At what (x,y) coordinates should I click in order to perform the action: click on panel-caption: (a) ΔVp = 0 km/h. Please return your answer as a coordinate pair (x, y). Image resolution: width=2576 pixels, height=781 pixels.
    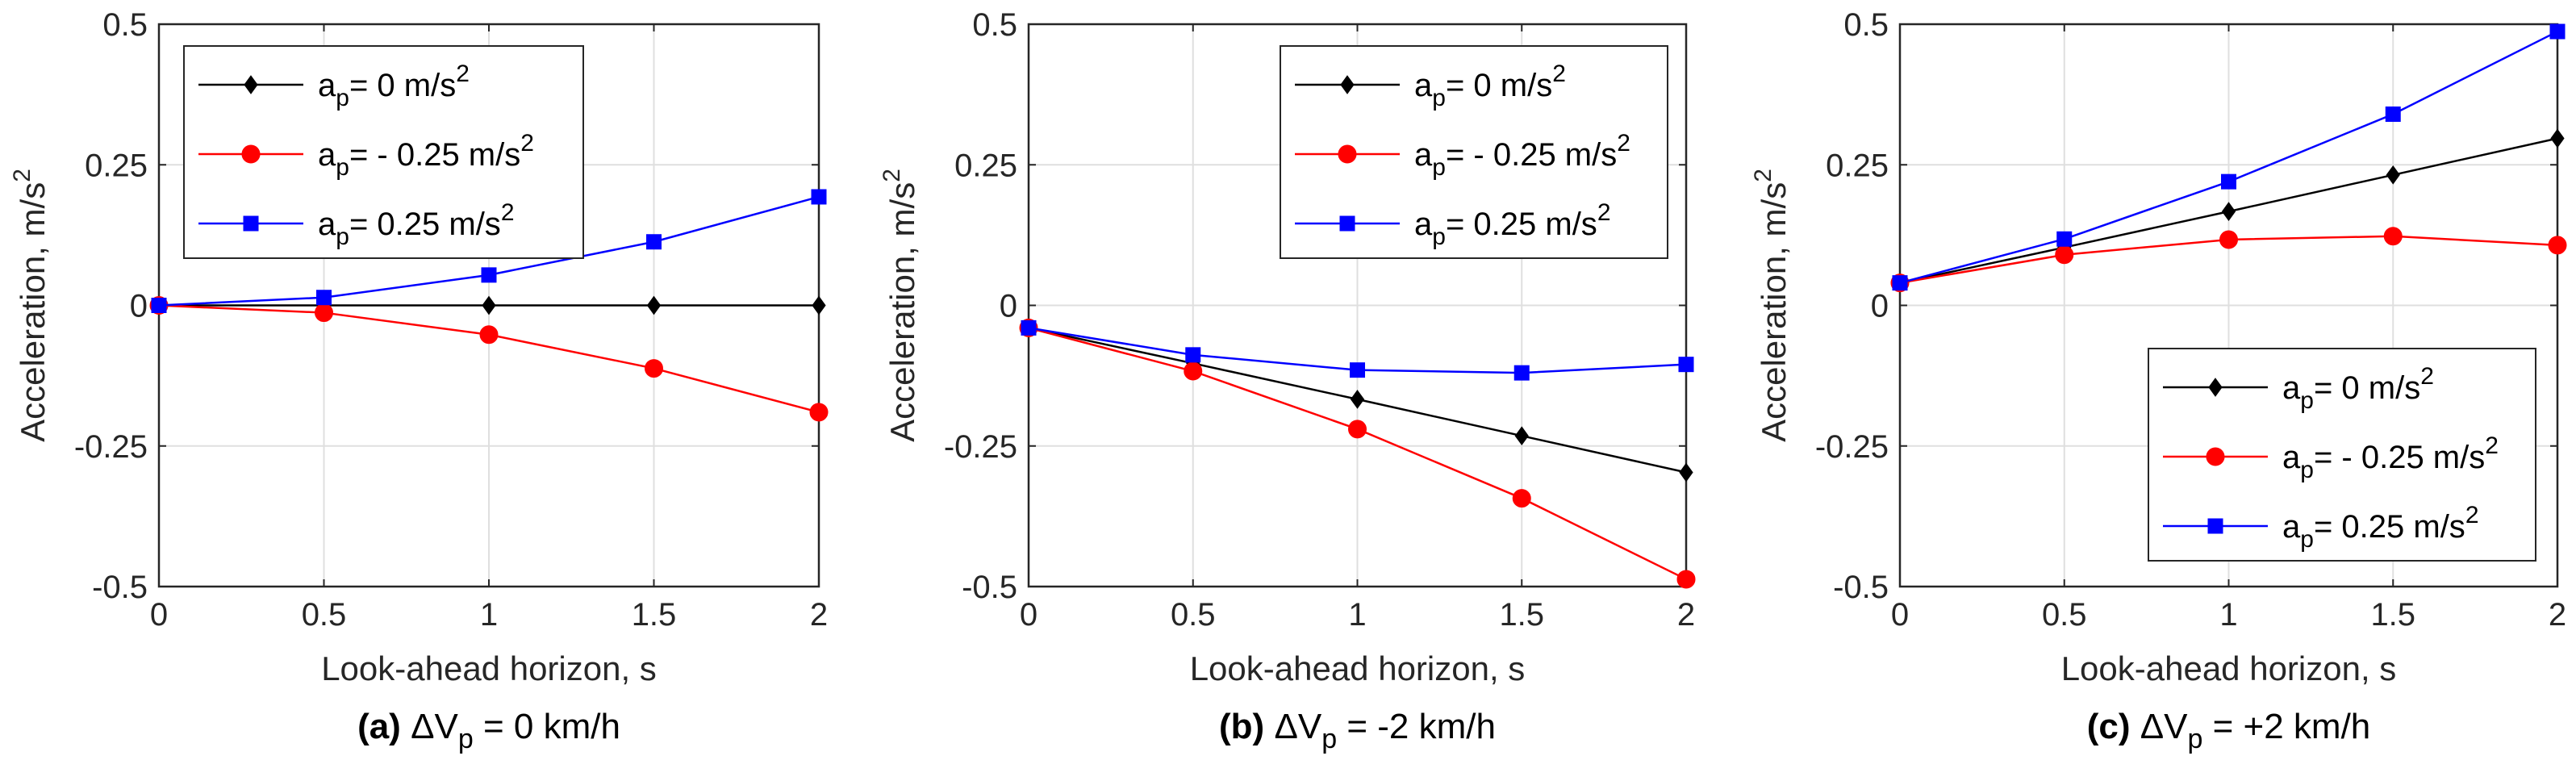
    Looking at the image, I should click on (488, 730).